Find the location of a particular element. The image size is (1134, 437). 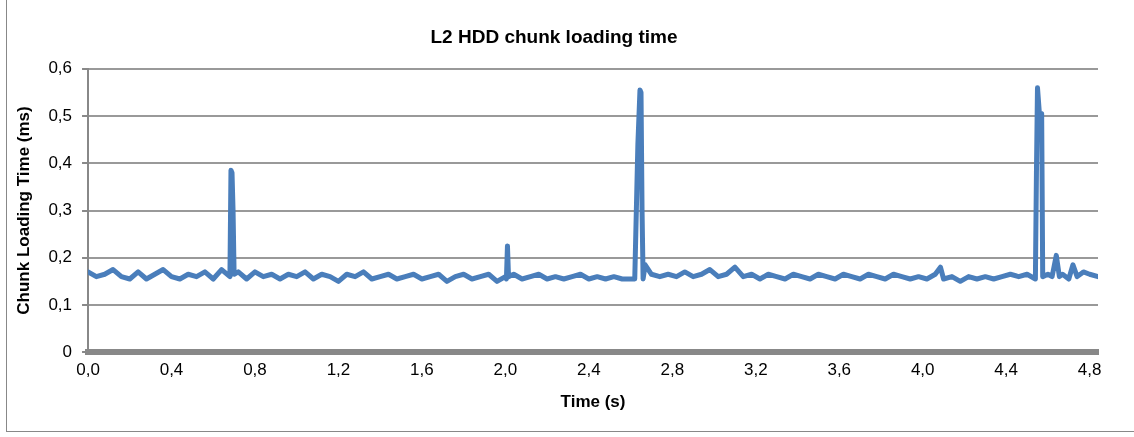

y-tick-label: 0,2 is located at coordinates (60, 257).